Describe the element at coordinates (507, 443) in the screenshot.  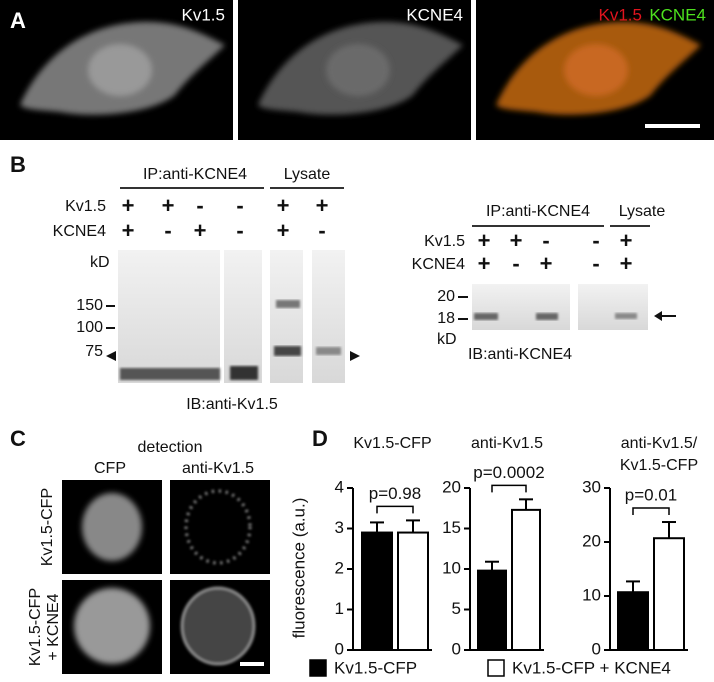
I see `chart-title: anti-Kv1.5` at that location.